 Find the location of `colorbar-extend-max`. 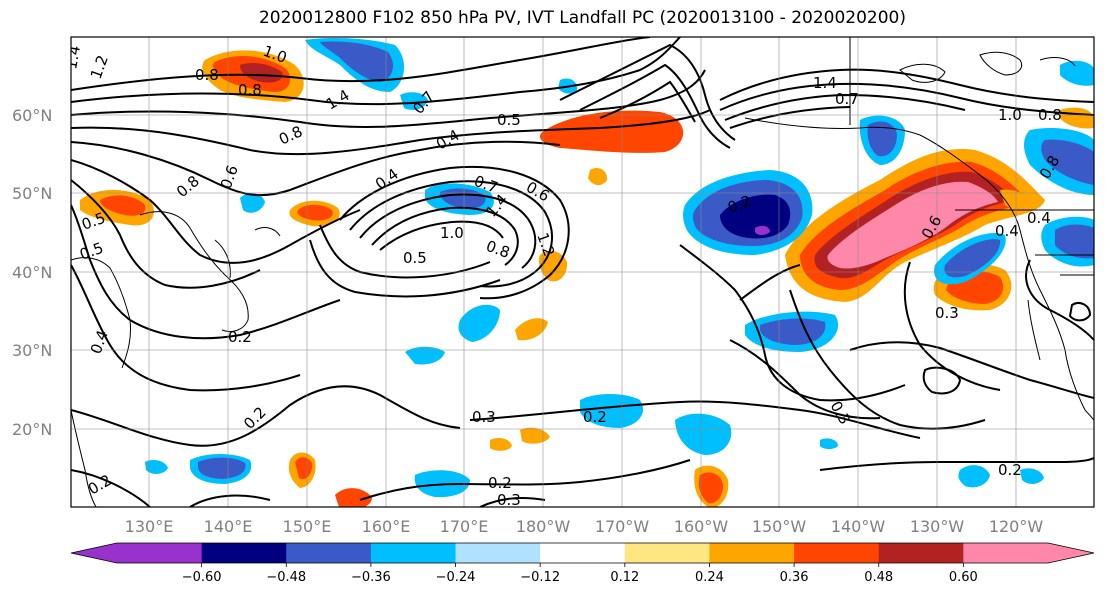

colorbar-extend-max is located at coordinates (1071, 553).